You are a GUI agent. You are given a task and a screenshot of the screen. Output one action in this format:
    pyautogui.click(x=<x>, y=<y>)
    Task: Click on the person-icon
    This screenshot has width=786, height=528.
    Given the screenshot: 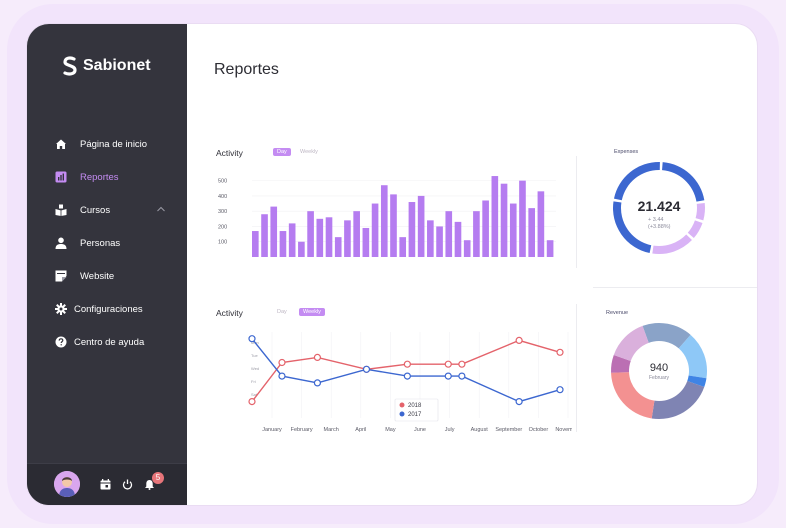 What is the action you would take?
    pyautogui.click(x=61, y=243)
    